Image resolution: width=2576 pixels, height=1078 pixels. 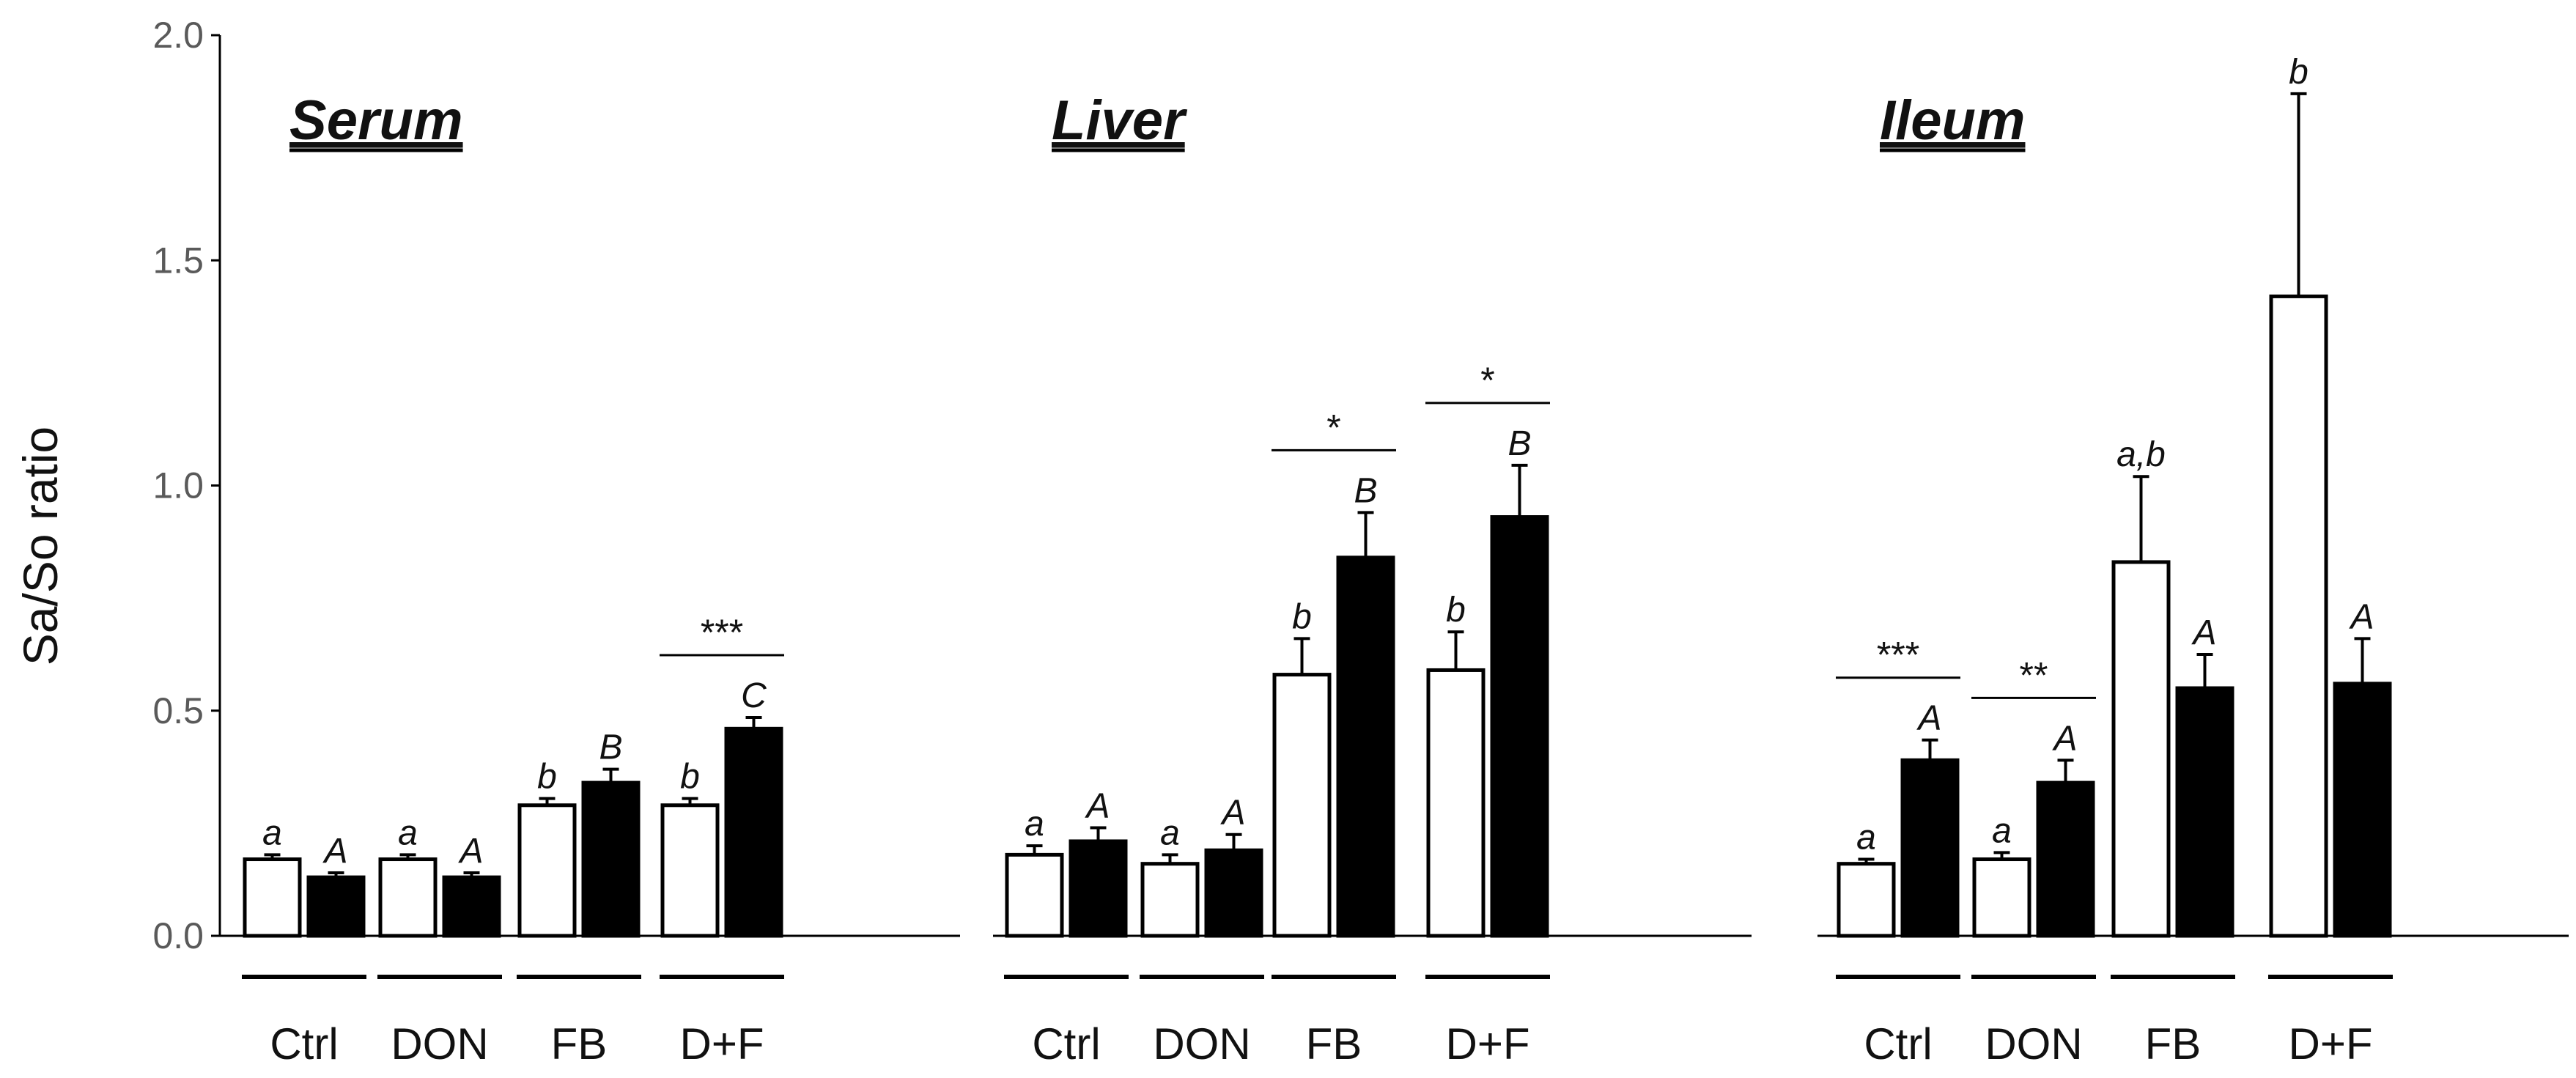 What do you see at coordinates (2330, 560) in the screenshot?
I see `group-D+F: b A D+F` at bounding box center [2330, 560].